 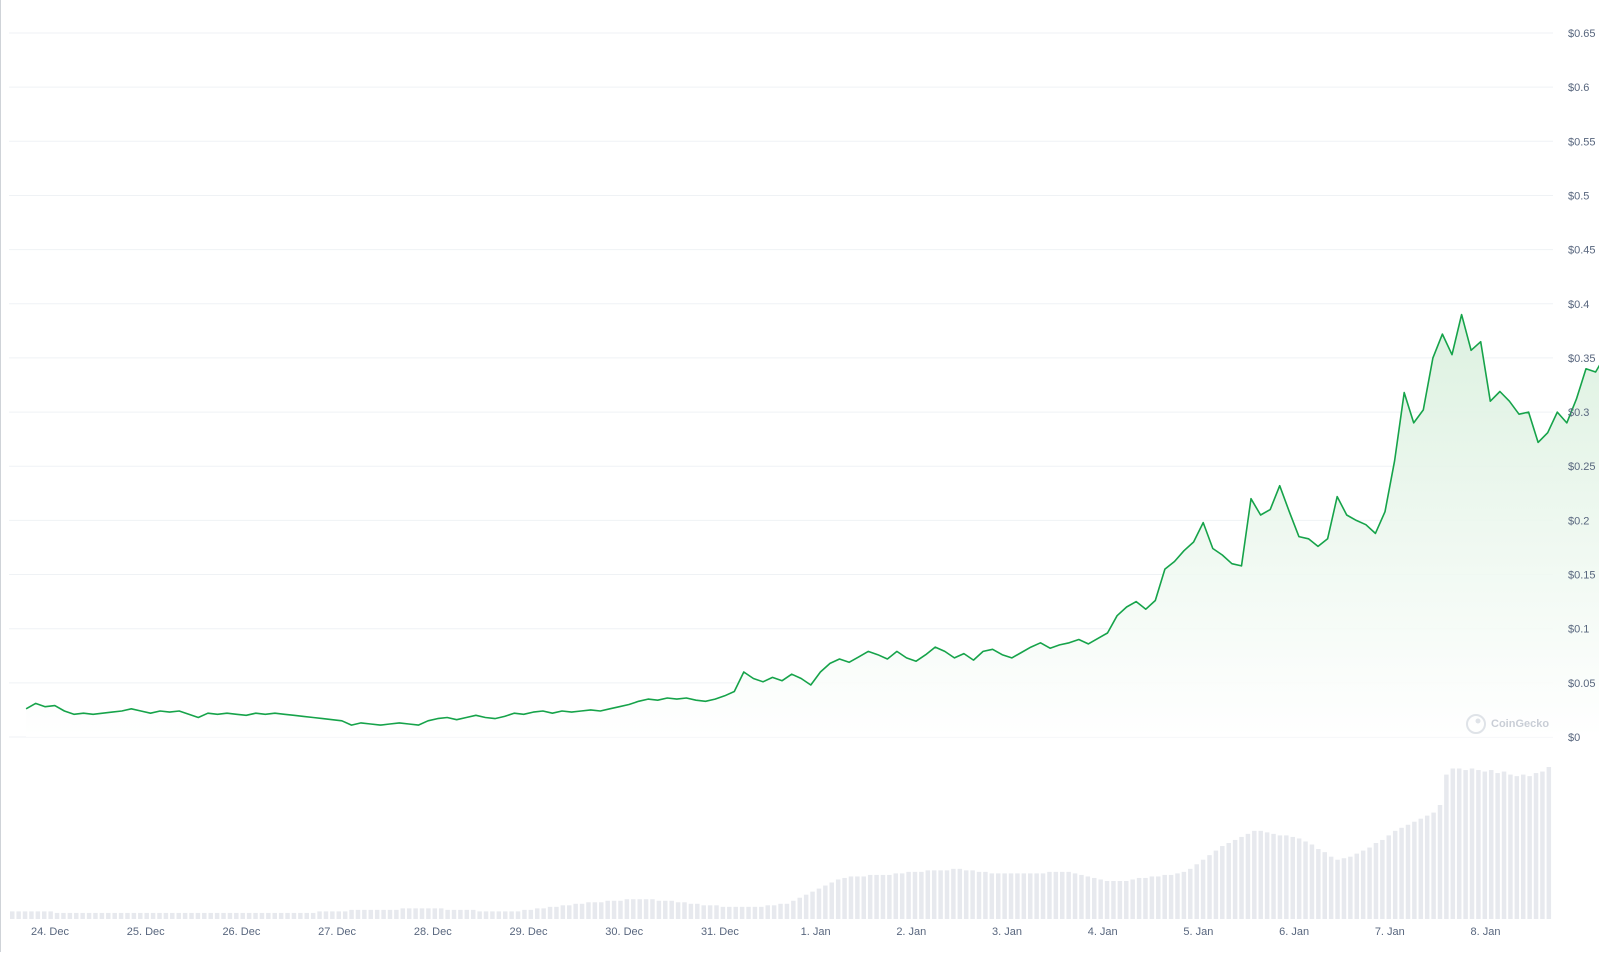 What do you see at coordinates (1198, 932) in the screenshot?
I see `x-tick-label: 5. Jan` at bounding box center [1198, 932].